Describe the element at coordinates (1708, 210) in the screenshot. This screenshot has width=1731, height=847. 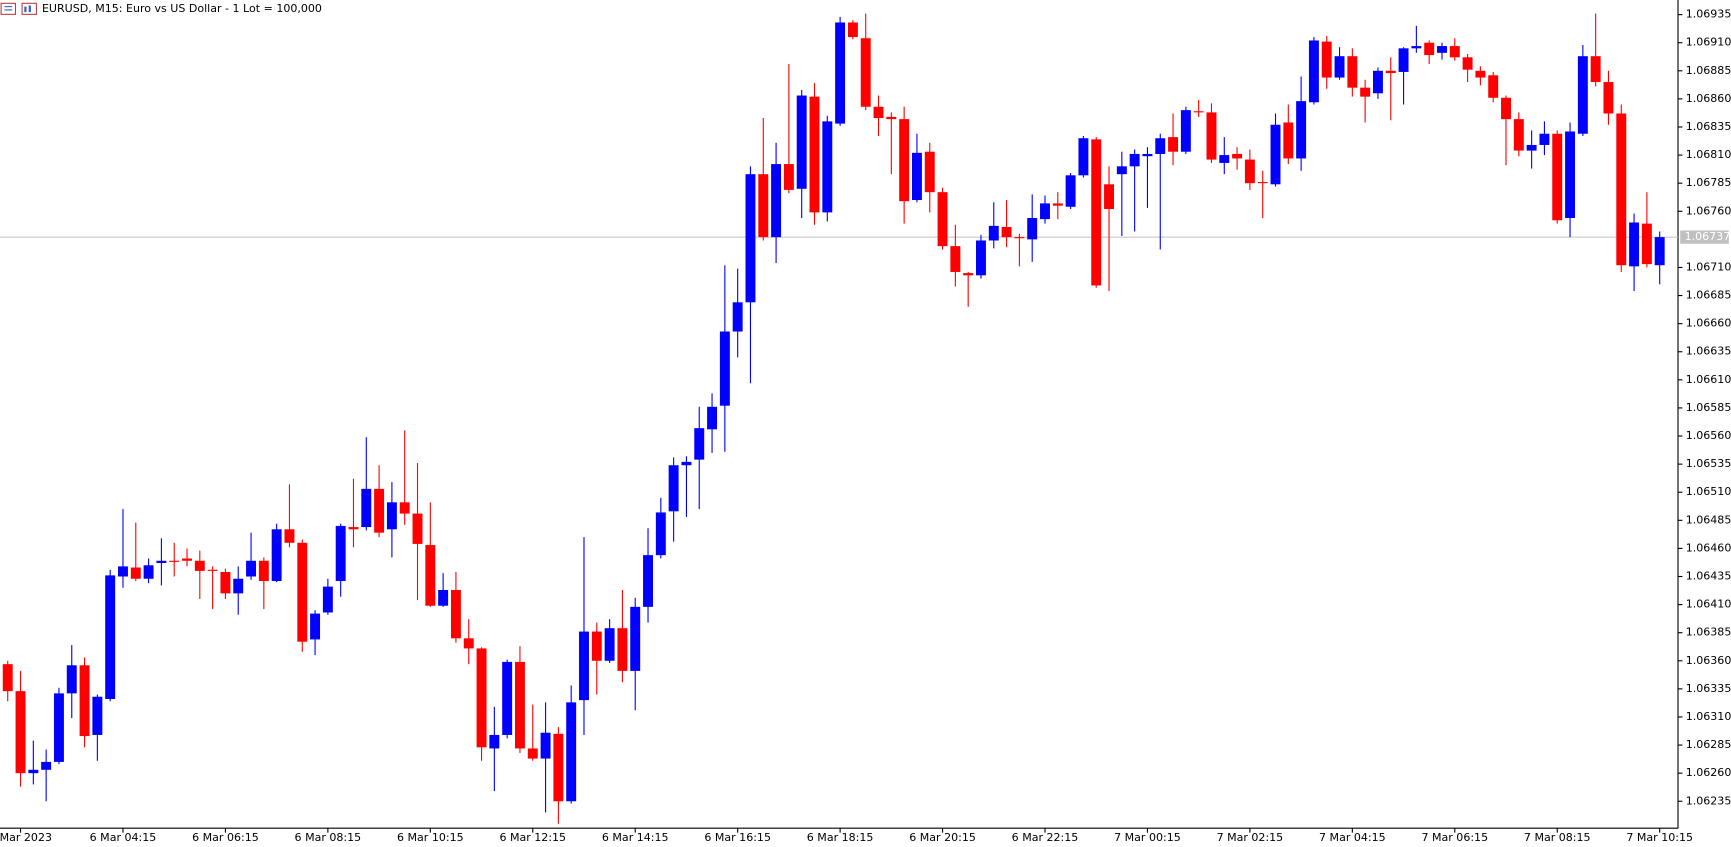
I see `y-tick-label: 1.06760` at that location.